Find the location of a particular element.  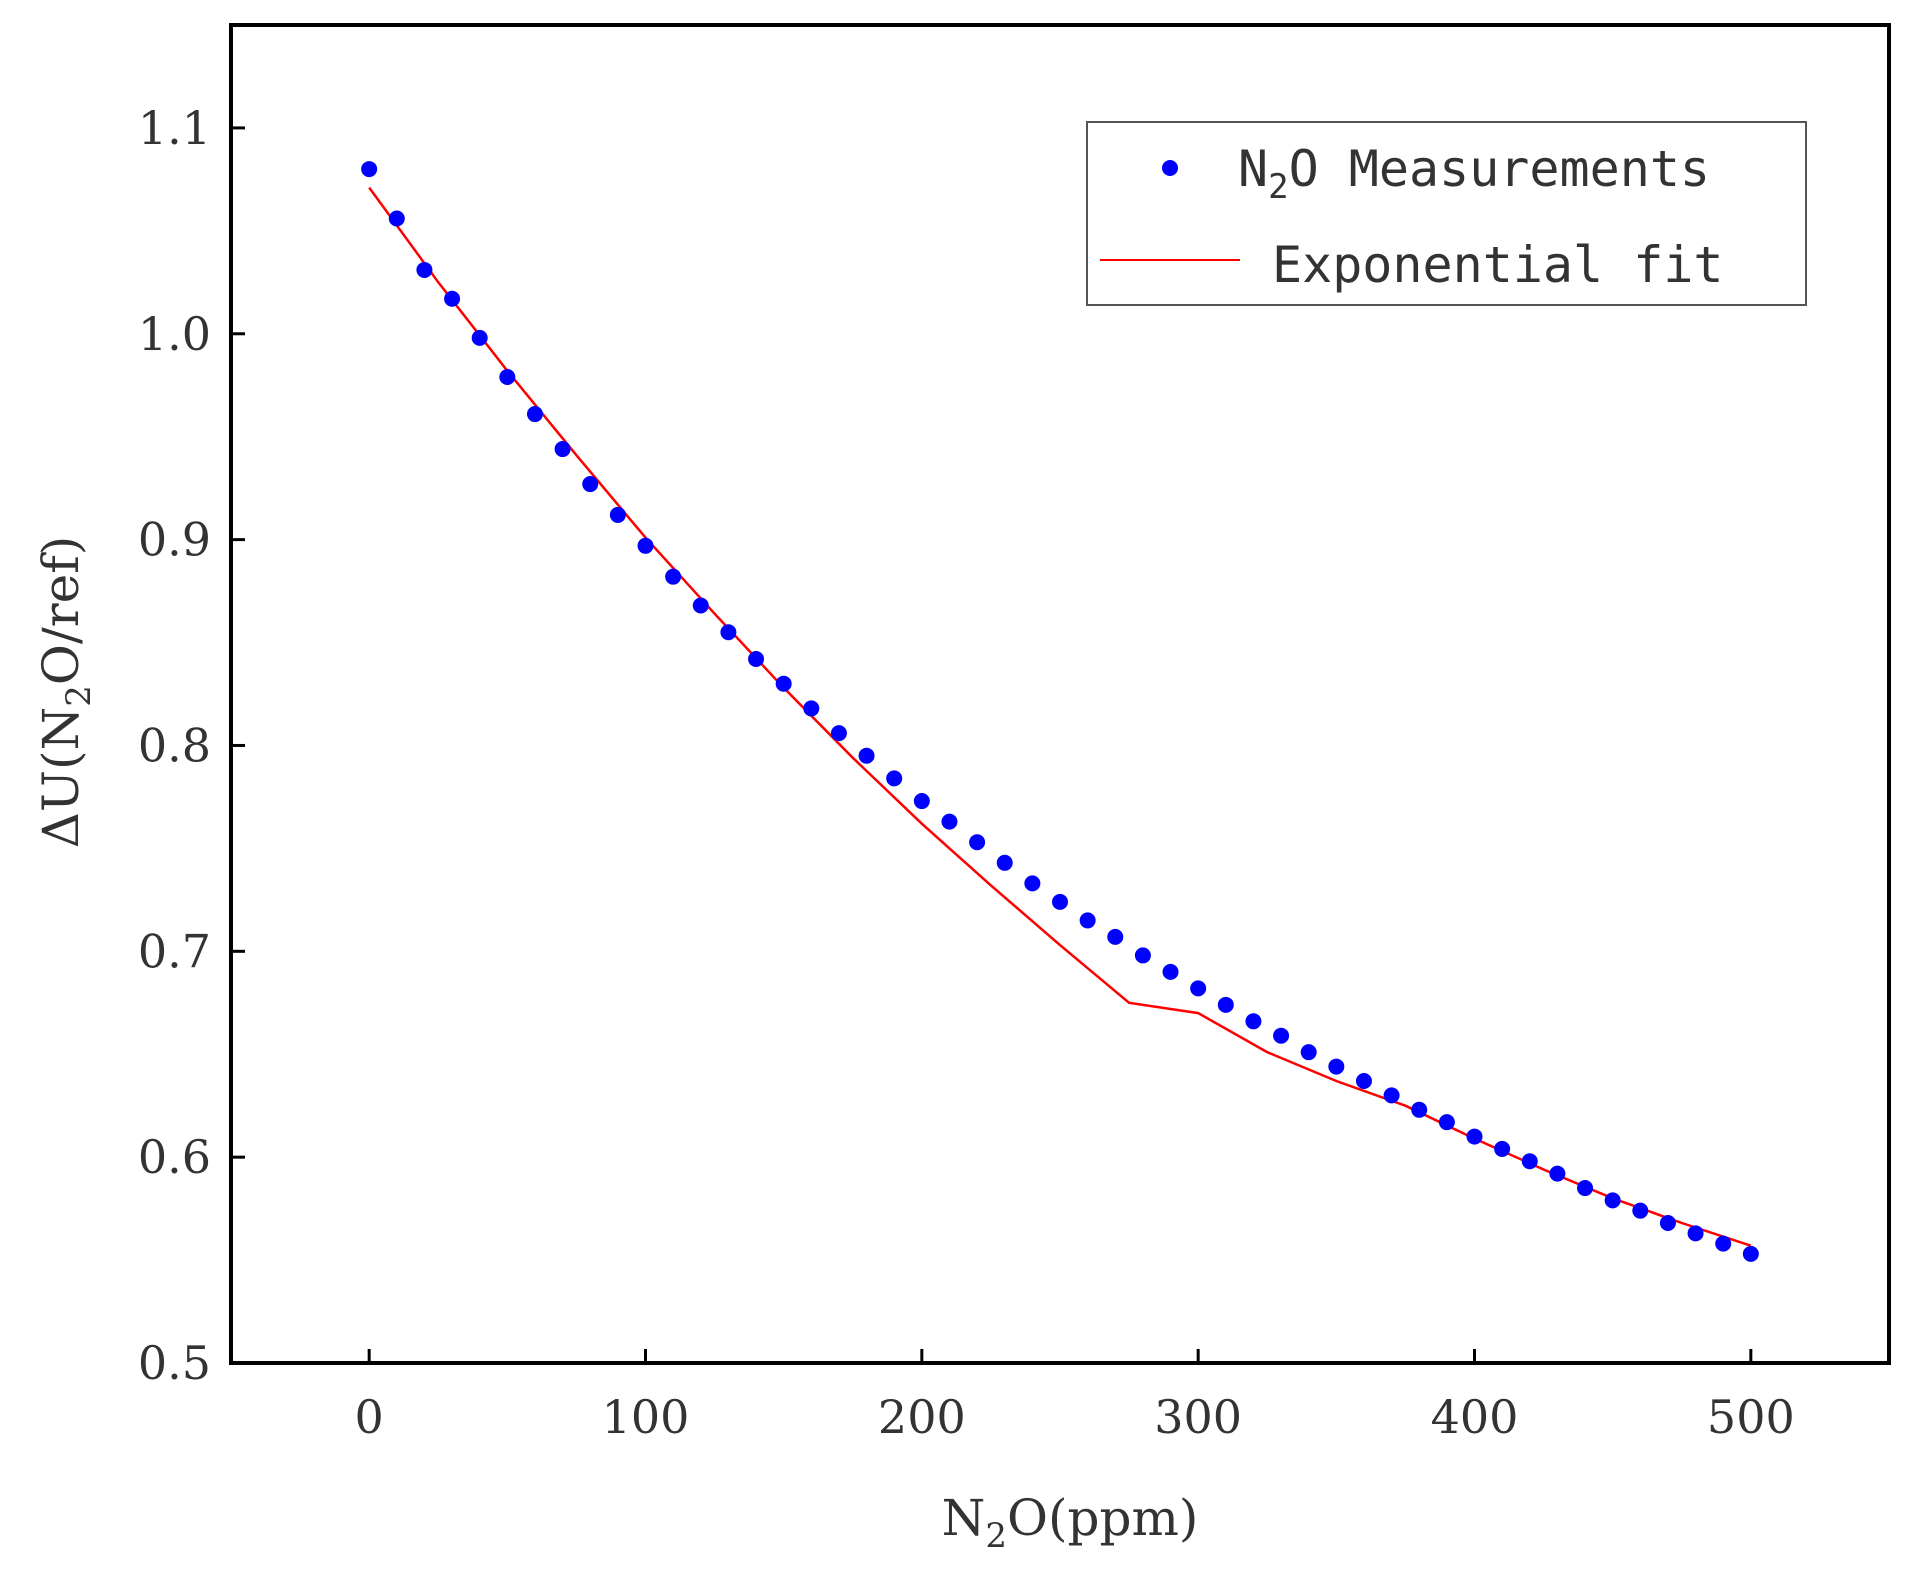

y-tick-label: 0.7 is located at coordinates (174, 951).